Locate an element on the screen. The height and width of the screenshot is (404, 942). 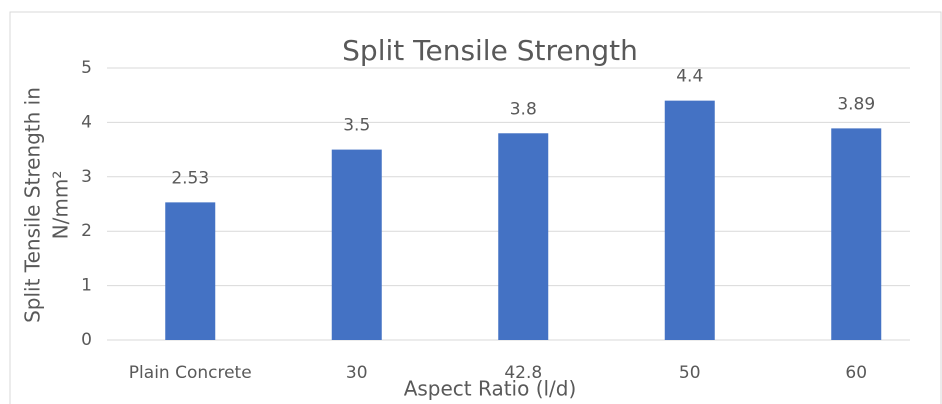
y-tick-label: 3 is located at coordinates (86, 177).